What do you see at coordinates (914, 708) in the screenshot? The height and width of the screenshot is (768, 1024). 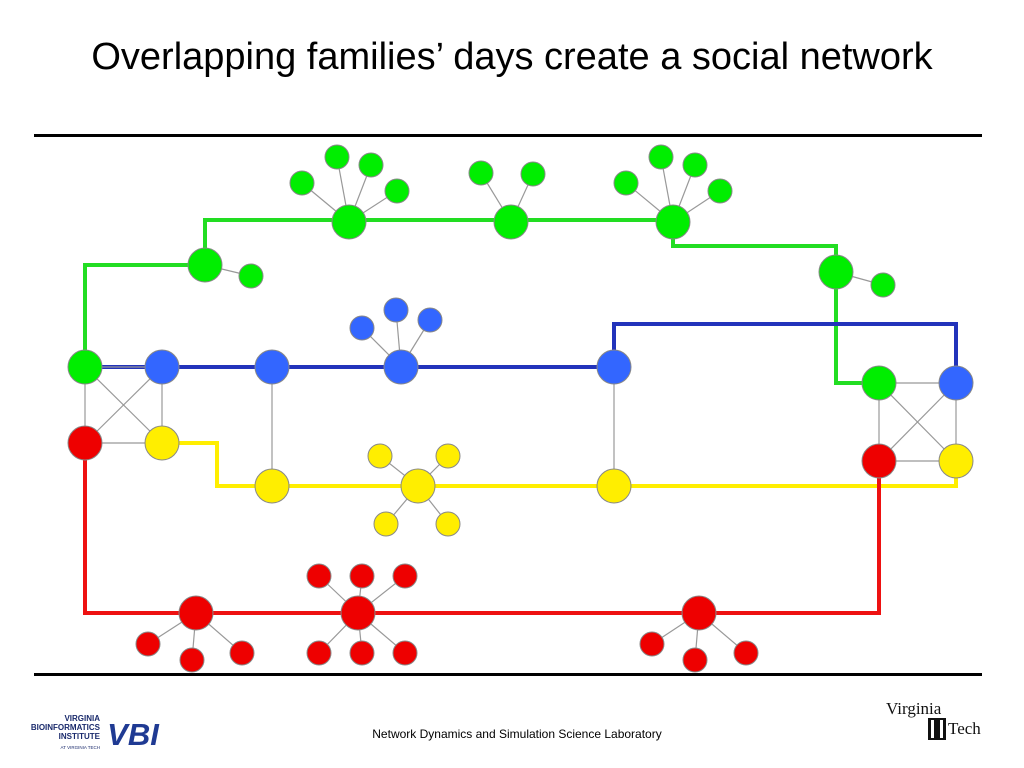 I see `vt-logo-line1: Virginia` at bounding box center [914, 708].